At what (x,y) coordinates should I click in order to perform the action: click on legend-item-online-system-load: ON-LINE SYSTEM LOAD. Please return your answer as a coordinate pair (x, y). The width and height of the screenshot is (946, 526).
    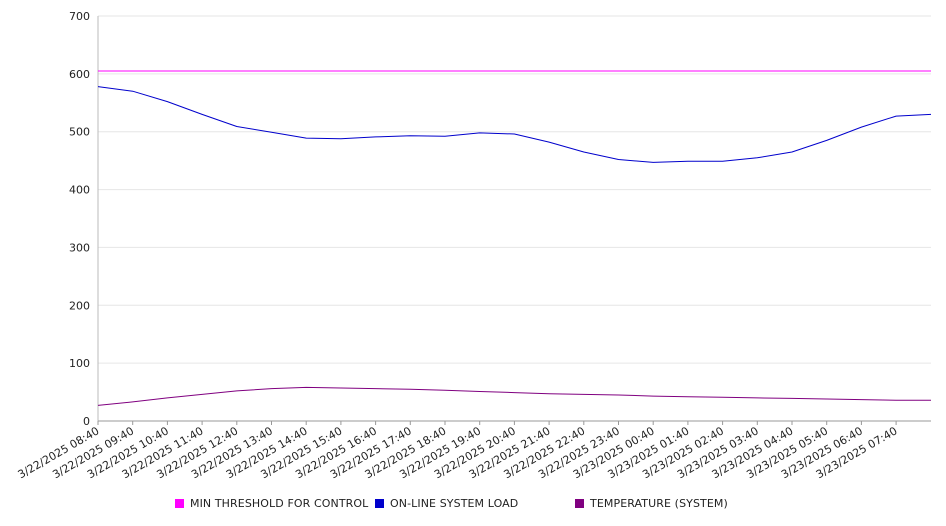
    Looking at the image, I should click on (446, 503).